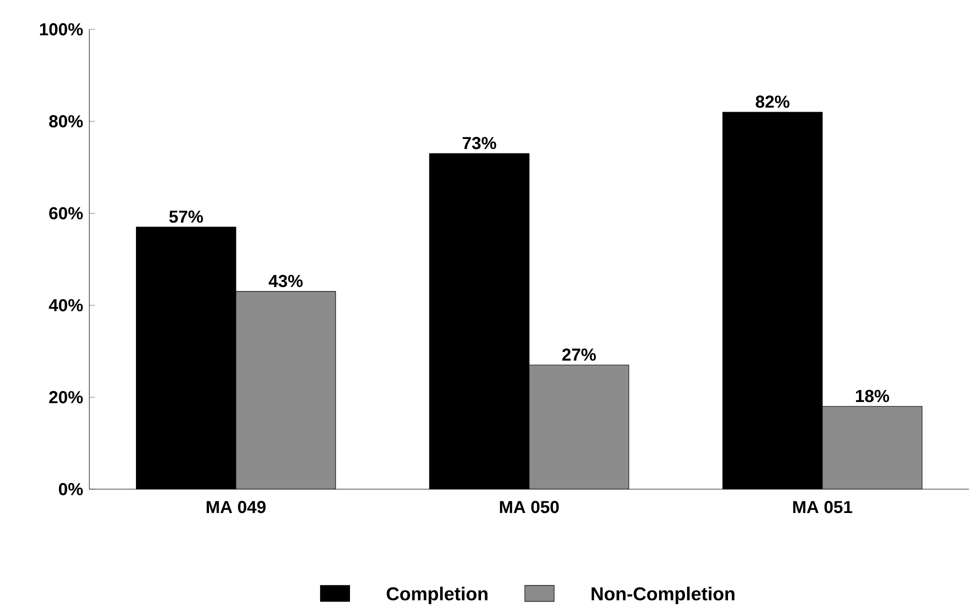 This screenshot has height=608, width=973. Describe the element at coordinates (773, 101) in the screenshot. I see `data-label: 82%` at that location.